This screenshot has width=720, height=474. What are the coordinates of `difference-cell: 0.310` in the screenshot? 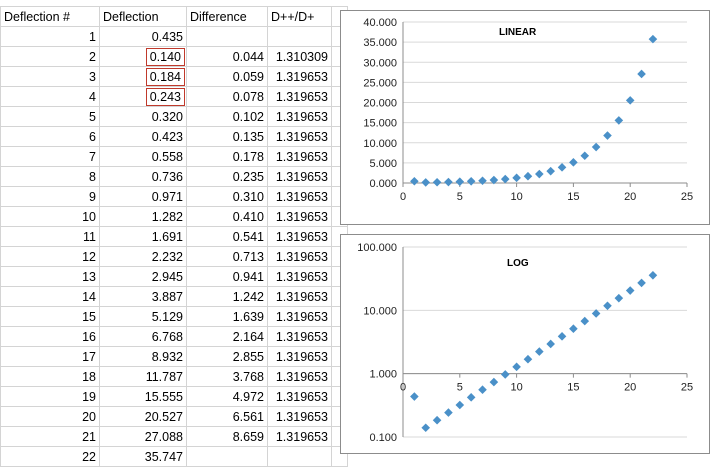 It's located at (227, 196).